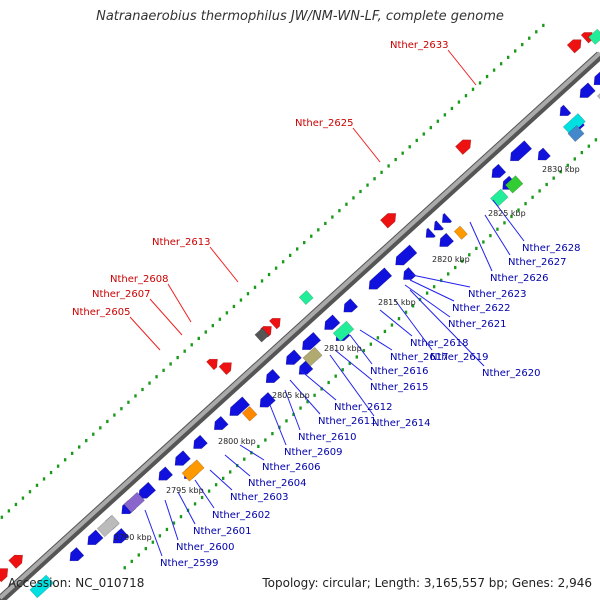 This screenshot has width=600, height=600. Describe the element at coordinates (327, 437) in the screenshot. I see `gene-label-reverse: Nther_2610` at that location.